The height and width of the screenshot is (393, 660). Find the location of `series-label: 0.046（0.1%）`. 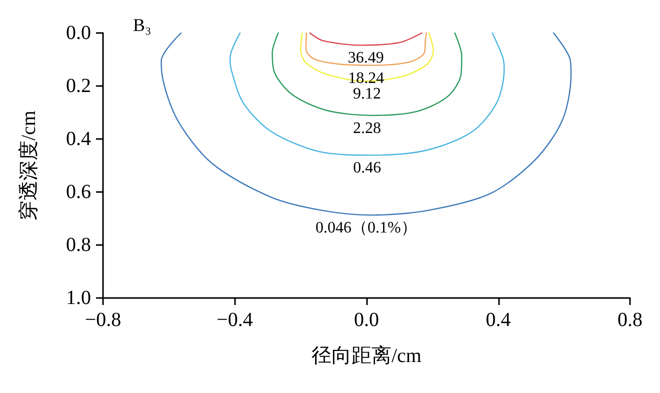

series-label: 0.046（0.1%） is located at coordinates (366, 228).